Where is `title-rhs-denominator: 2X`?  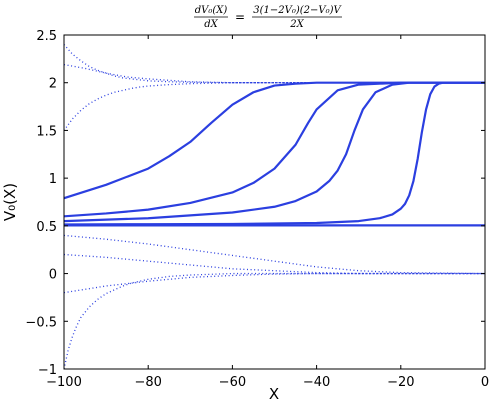
title-rhs-denominator: 2X is located at coordinates (296, 24).